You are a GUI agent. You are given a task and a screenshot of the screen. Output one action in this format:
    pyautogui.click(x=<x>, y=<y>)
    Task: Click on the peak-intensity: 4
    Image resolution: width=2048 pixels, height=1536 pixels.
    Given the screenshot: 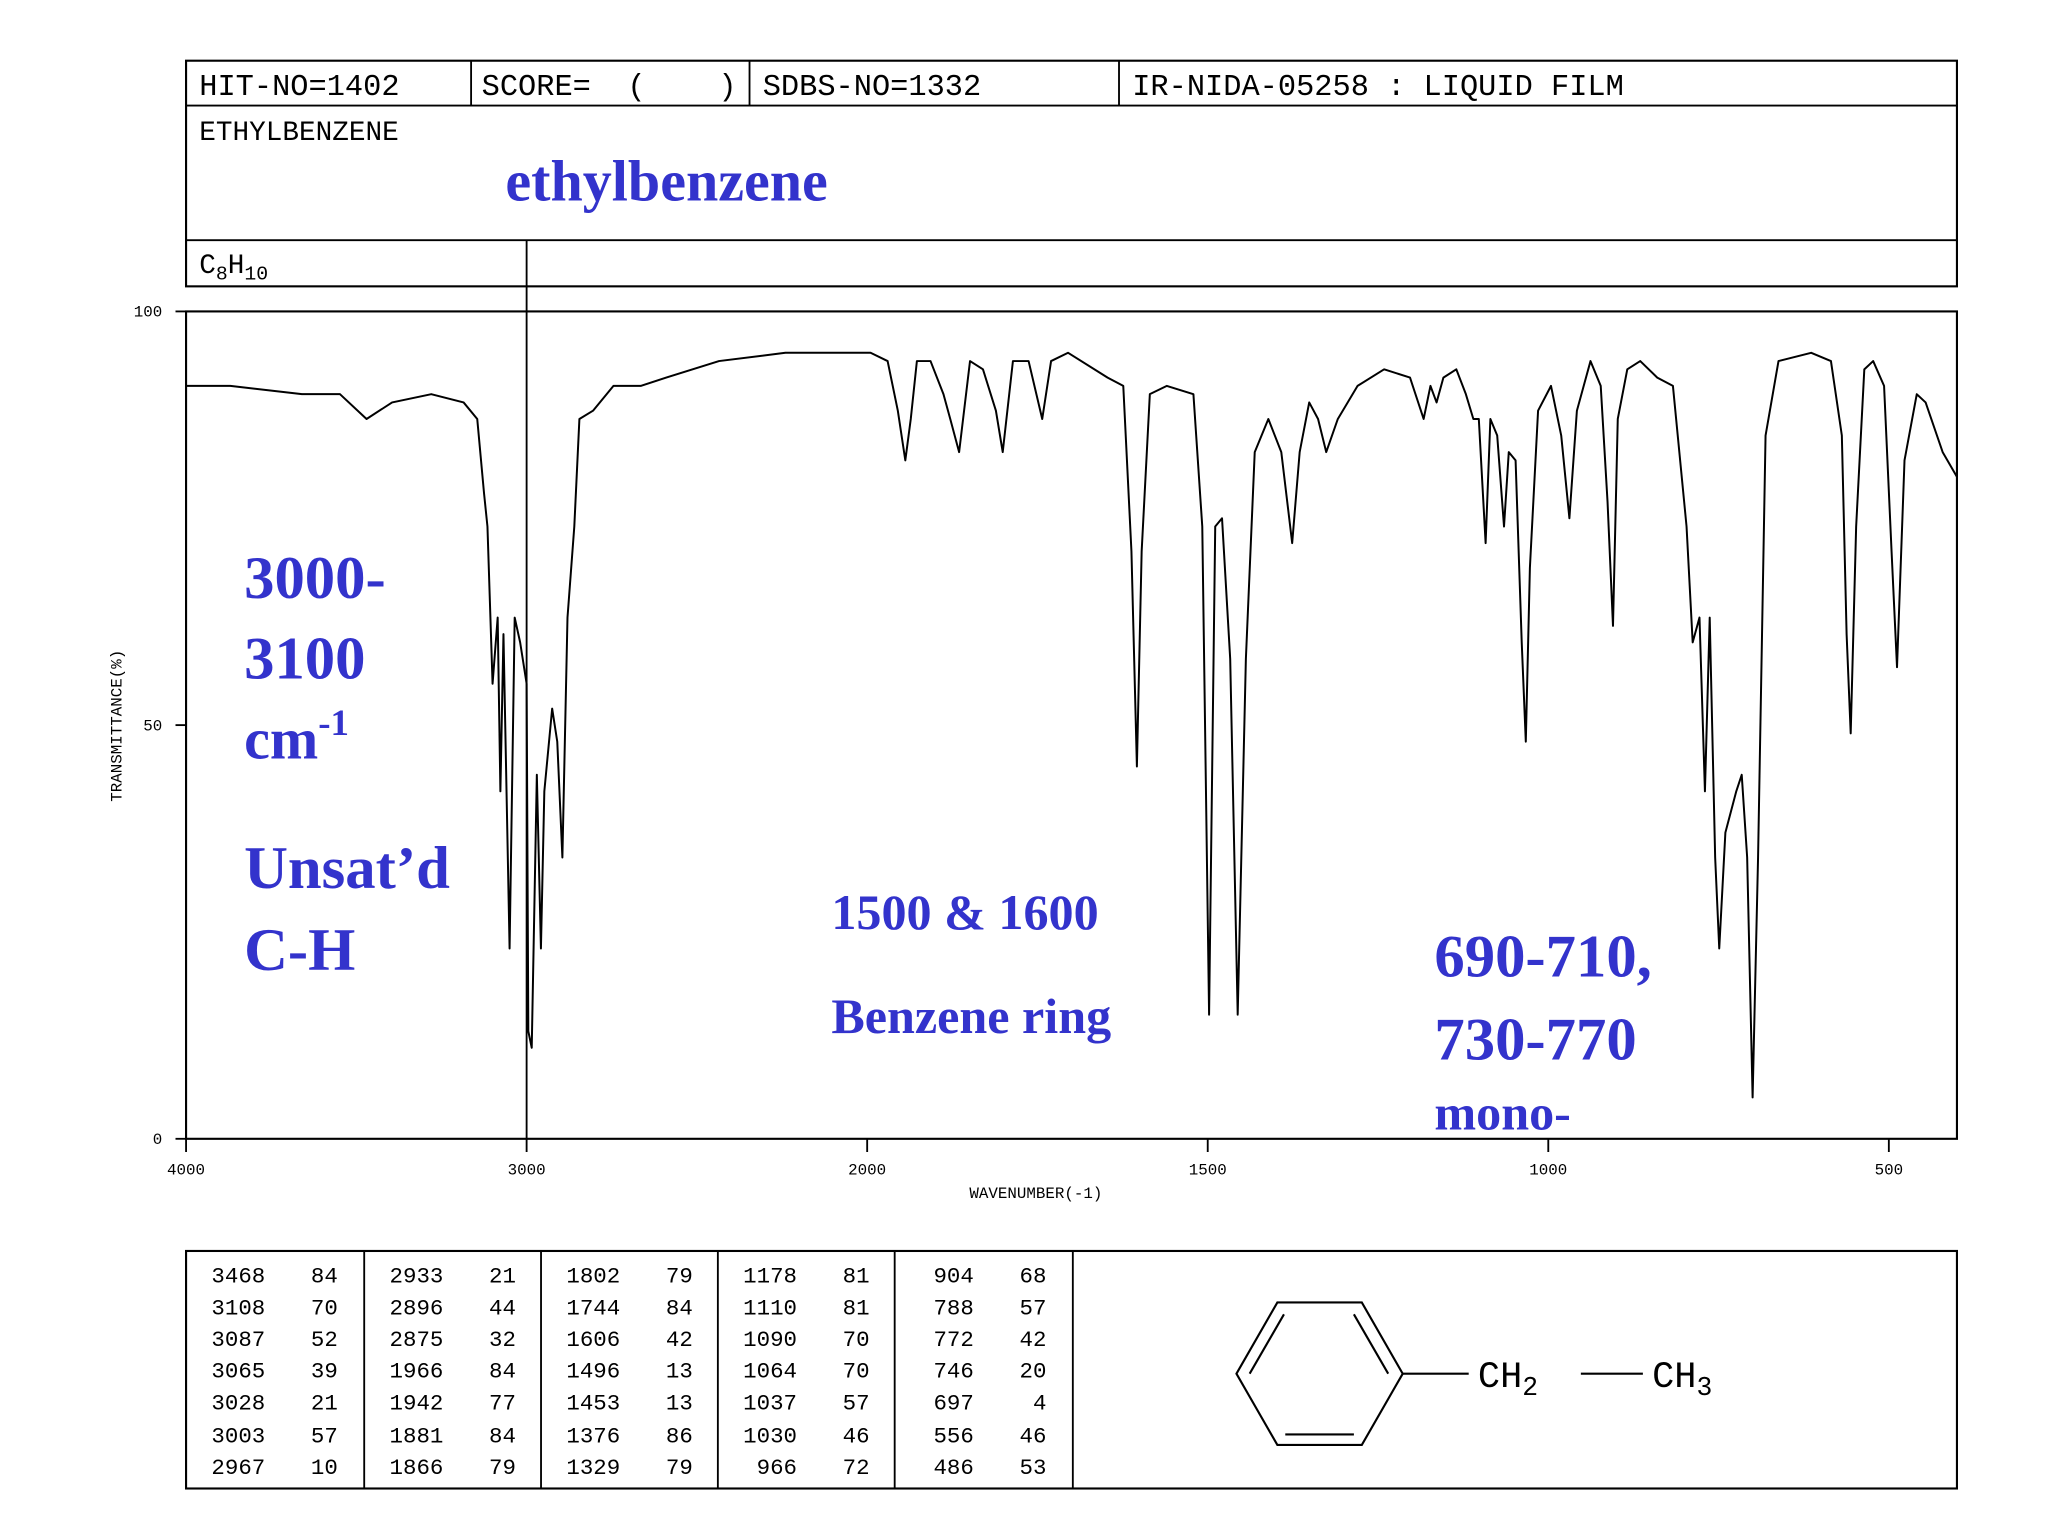 What is the action you would take?
    pyautogui.click(x=1039, y=1403)
    